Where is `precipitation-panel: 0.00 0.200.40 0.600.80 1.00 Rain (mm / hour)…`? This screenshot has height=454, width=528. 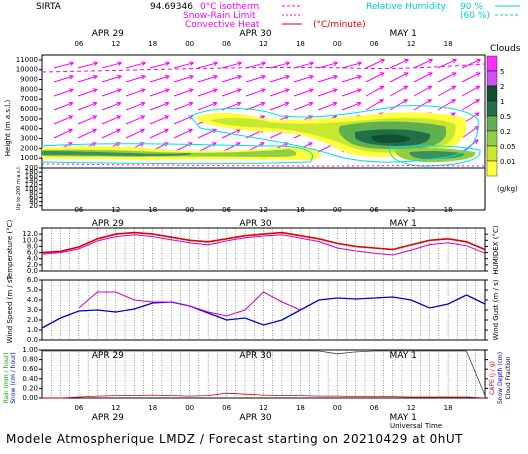
precipitation-panel: 0.00 0.200.40 0.600.80 1.00 Rain (mm / hour)… is located at coordinates (257, 375).